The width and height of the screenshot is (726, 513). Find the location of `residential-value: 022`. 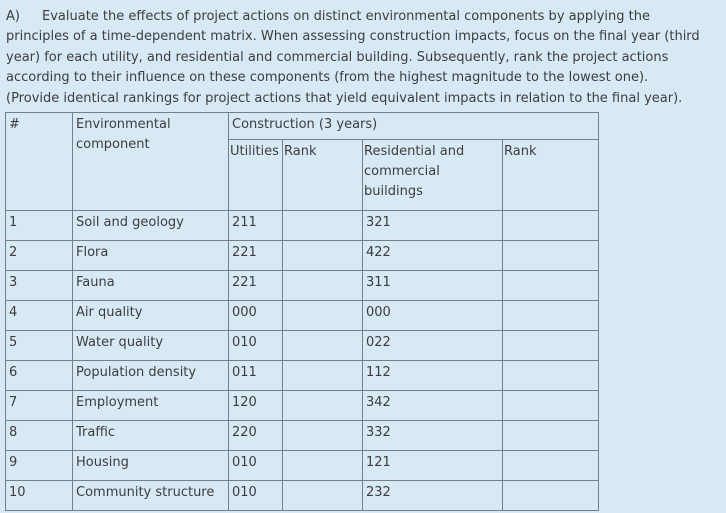

residential-value: 022 is located at coordinates (432, 346).